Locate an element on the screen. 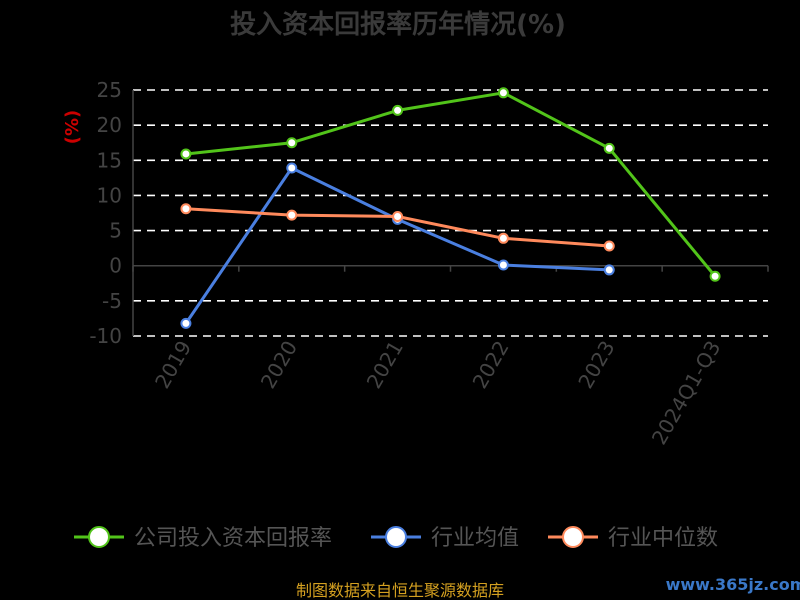 The width and height of the screenshot is (800, 600). y-tick-labels: 25 20 15 10 5 0 -5 -10 is located at coordinates (105, 213).